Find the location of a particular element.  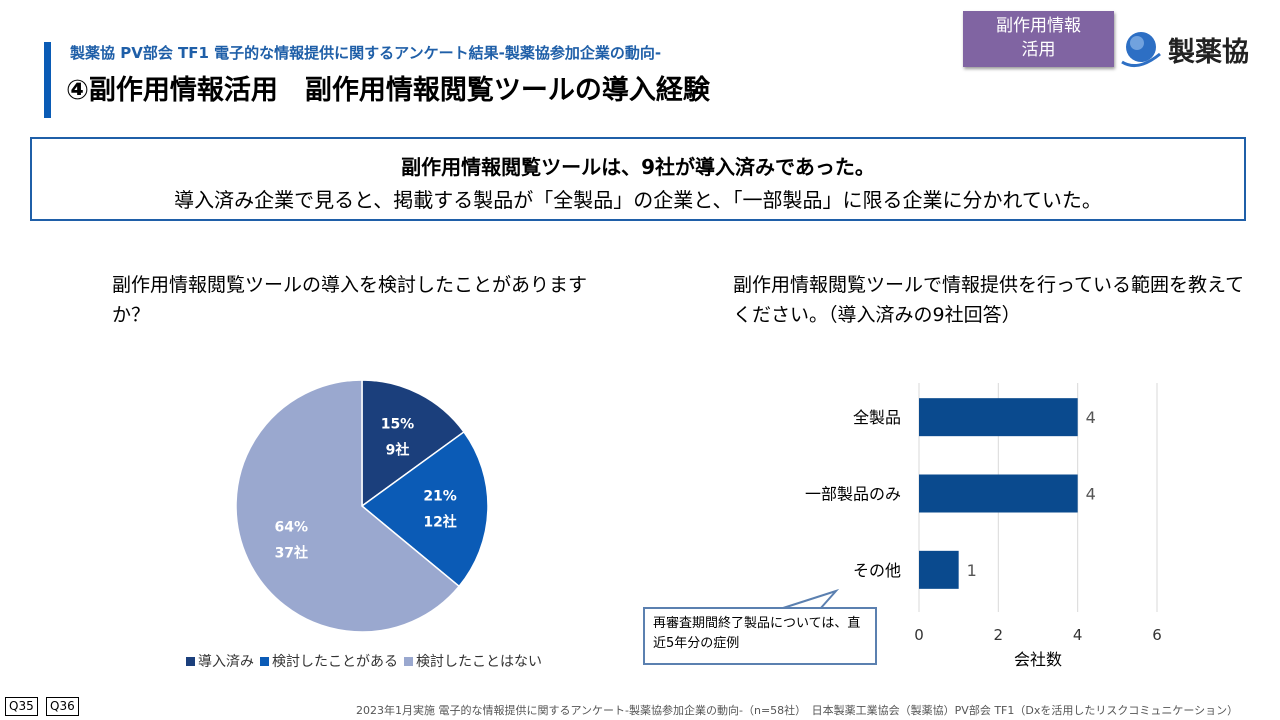

legend-label: 検討したことがある is located at coordinates (335, 662).